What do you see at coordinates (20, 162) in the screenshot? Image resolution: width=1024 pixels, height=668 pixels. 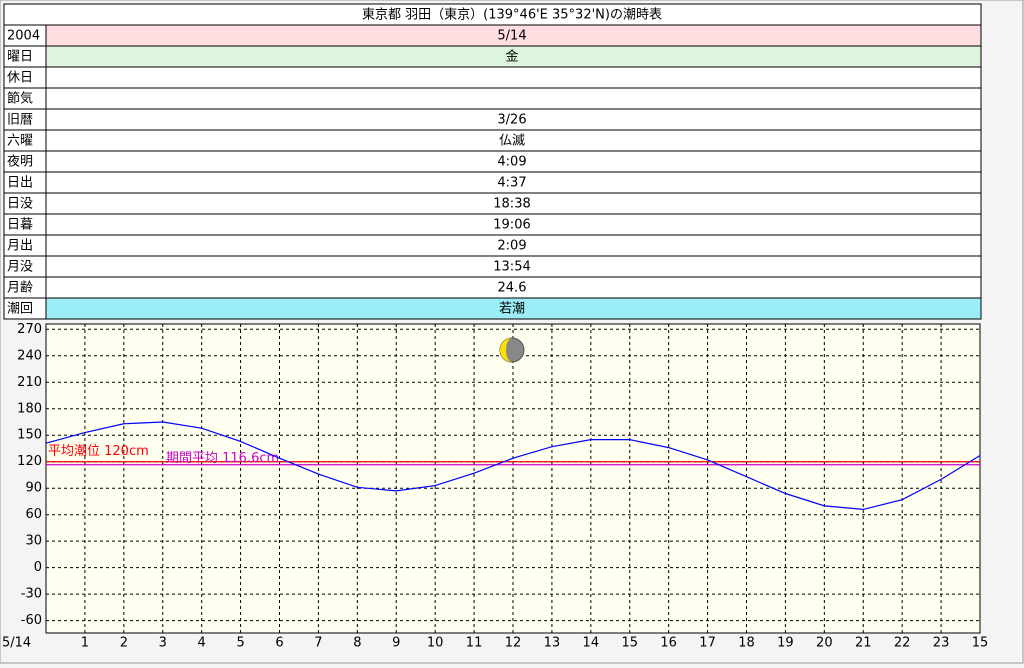 I see `row-label: 夜明` at bounding box center [20, 162].